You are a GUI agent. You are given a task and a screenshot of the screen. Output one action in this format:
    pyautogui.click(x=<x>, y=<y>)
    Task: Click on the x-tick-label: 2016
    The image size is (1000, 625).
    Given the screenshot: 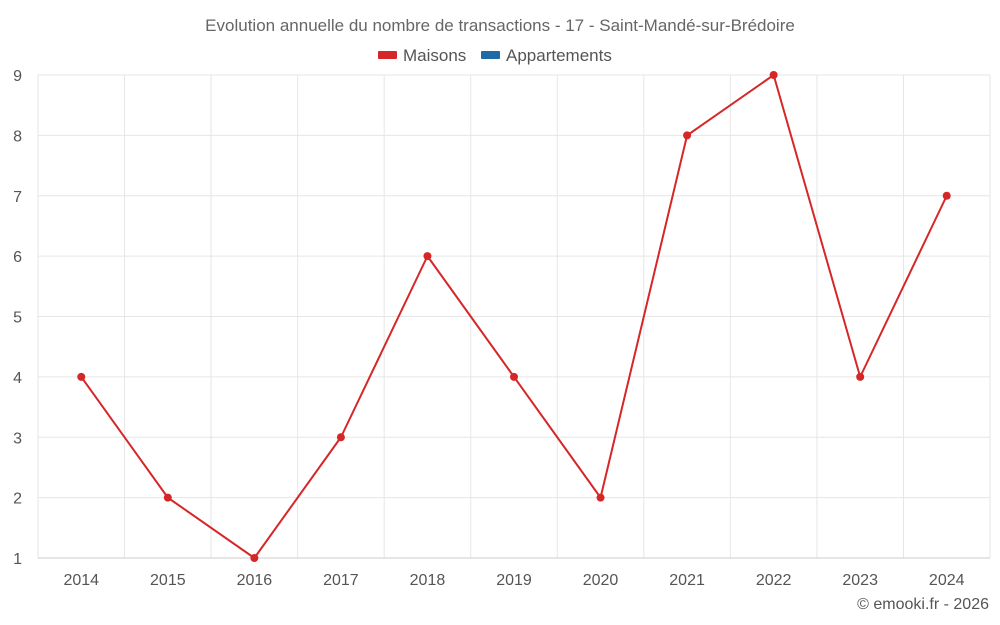 What is the action you would take?
    pyautogui.click(x=255, y=580)
    